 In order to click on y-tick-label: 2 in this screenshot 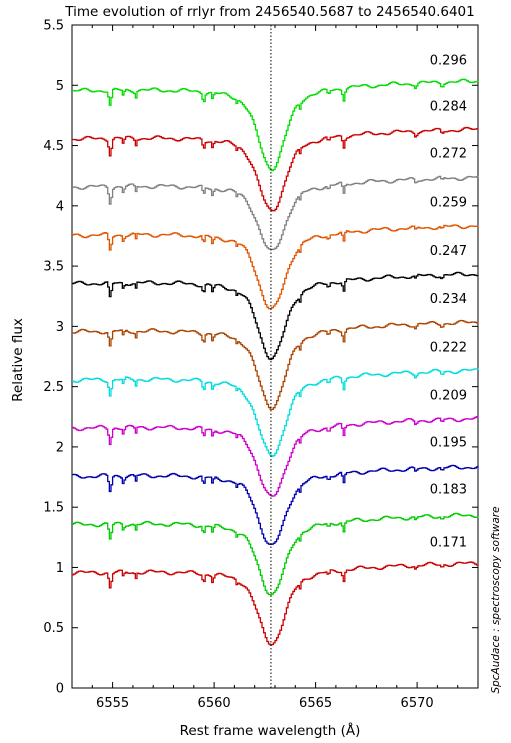, I will do `click(60, 447)`.